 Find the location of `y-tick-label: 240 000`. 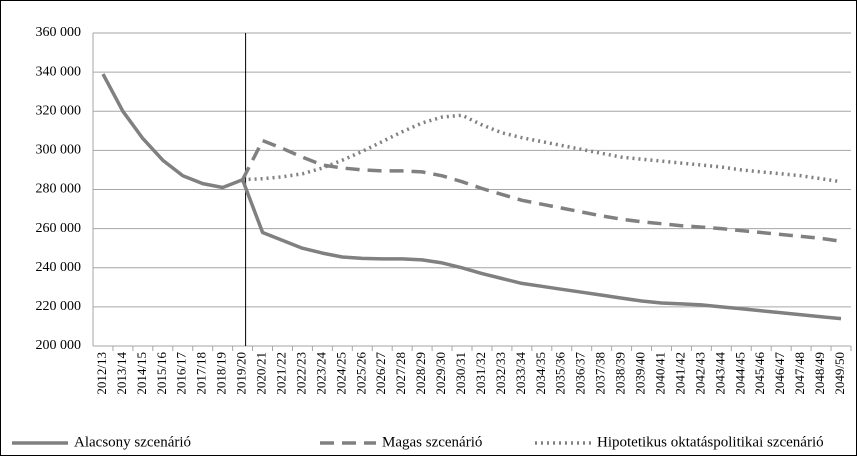

y-tick-label: 240 000 is located at coordinates (59, 267).